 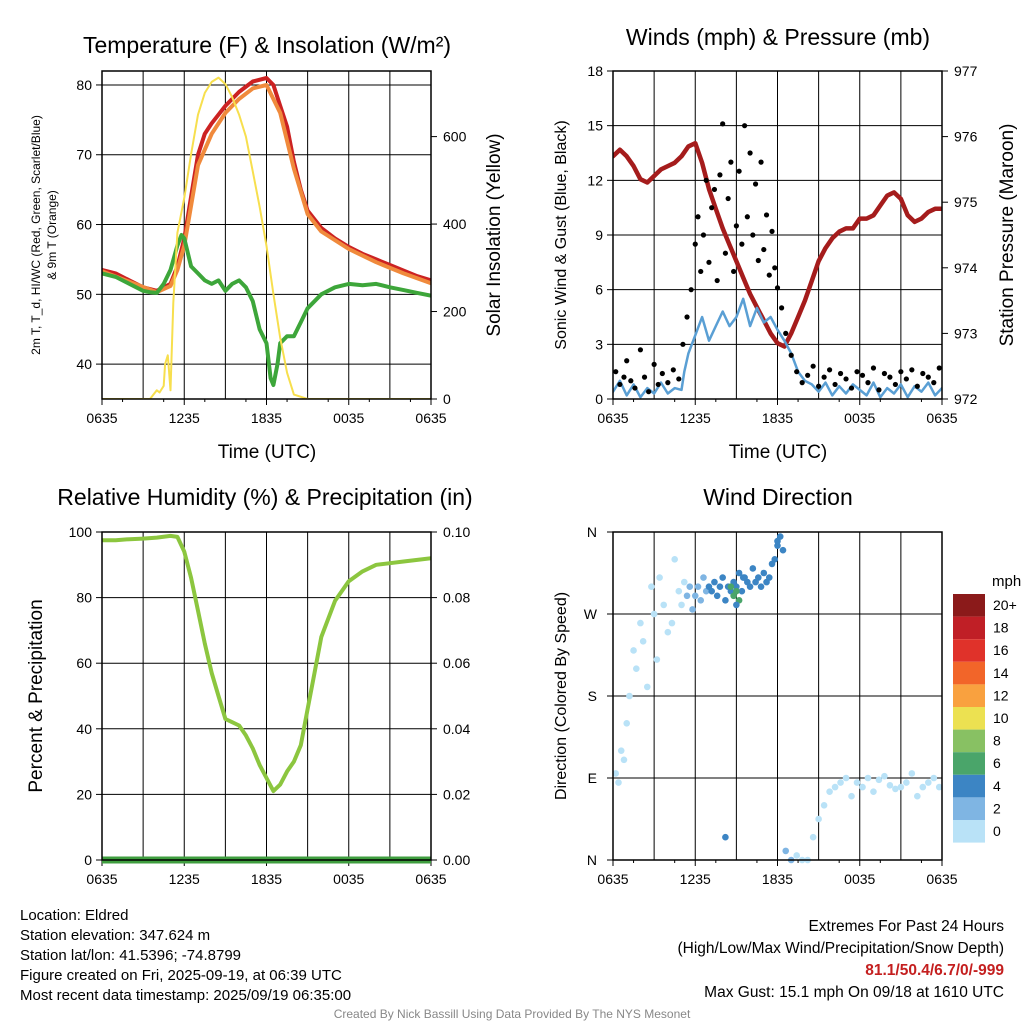 I want to click on series-solar-insolation, so click(x=266, y=237).